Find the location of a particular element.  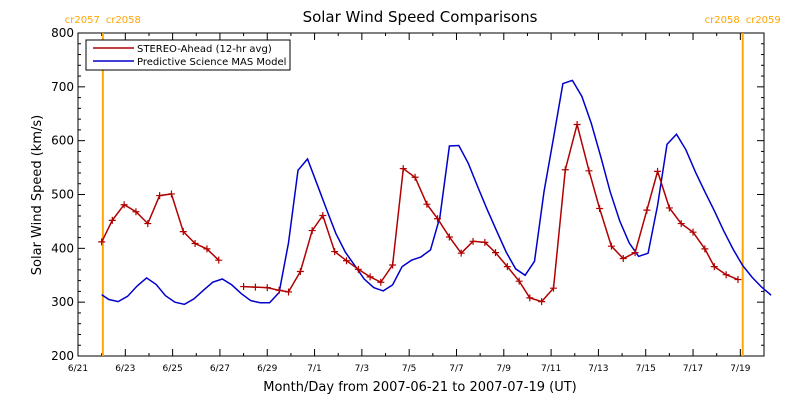

x-tick-label: 7/7 is located at coordinates (456, 369).